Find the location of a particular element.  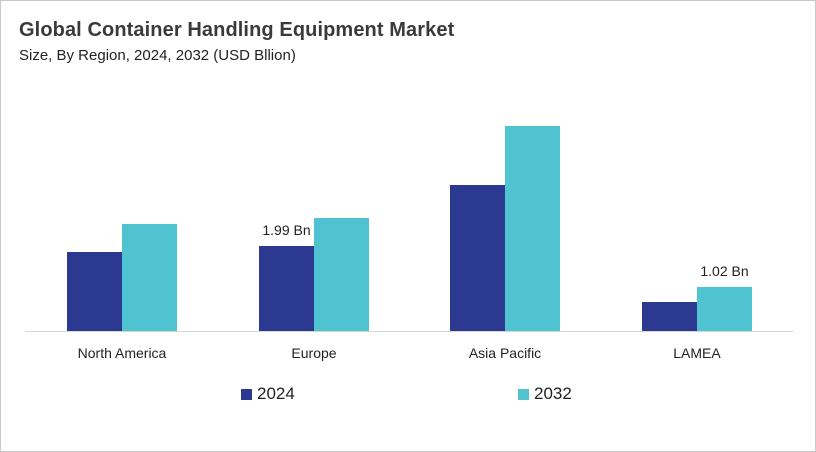

bar-europe-2032 is located at coordinates (341, 274).